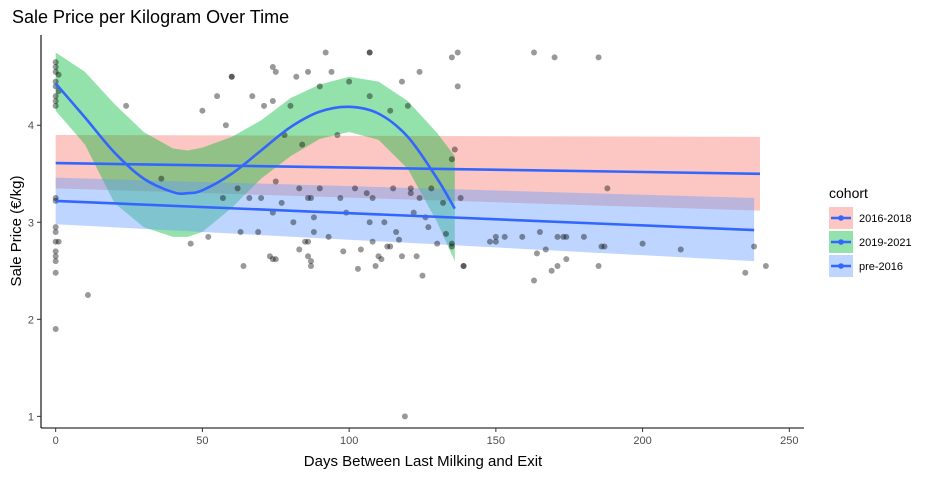 The image size is (940, 477). Describe the element at coordinates (31, 417) in the screenshot. I see `y-tick-label: 1` at that location.